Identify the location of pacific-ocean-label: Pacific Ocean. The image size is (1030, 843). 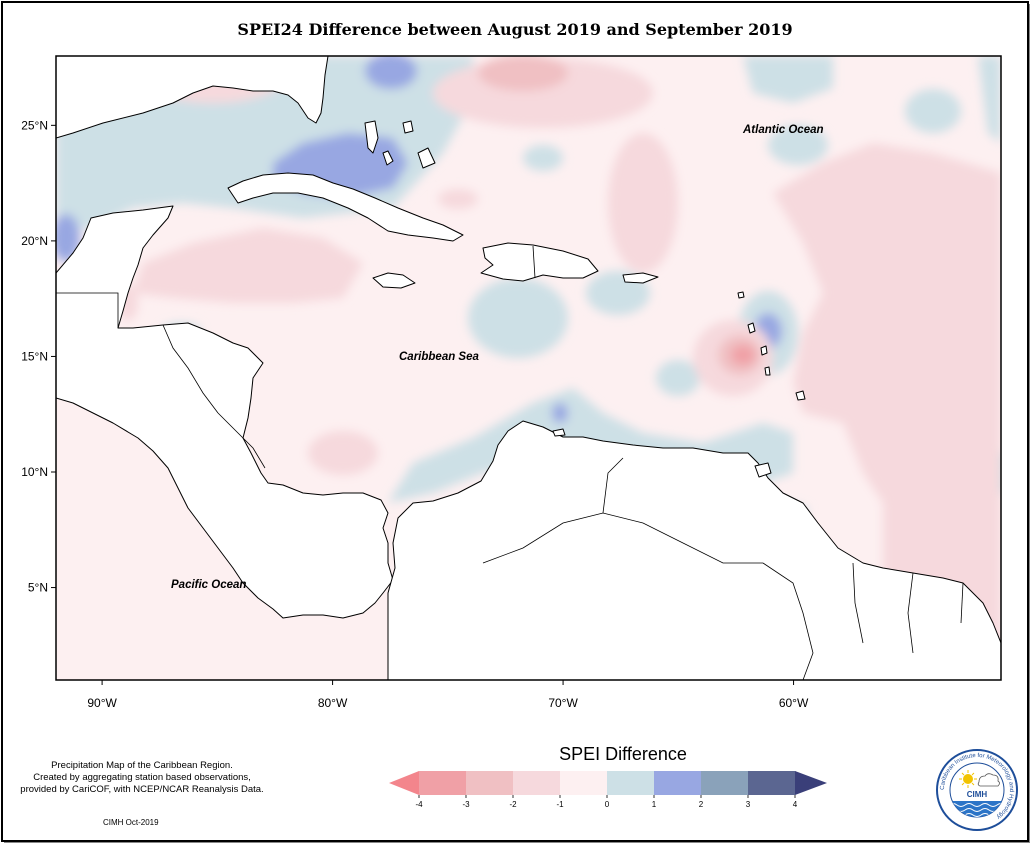
(208, 585).